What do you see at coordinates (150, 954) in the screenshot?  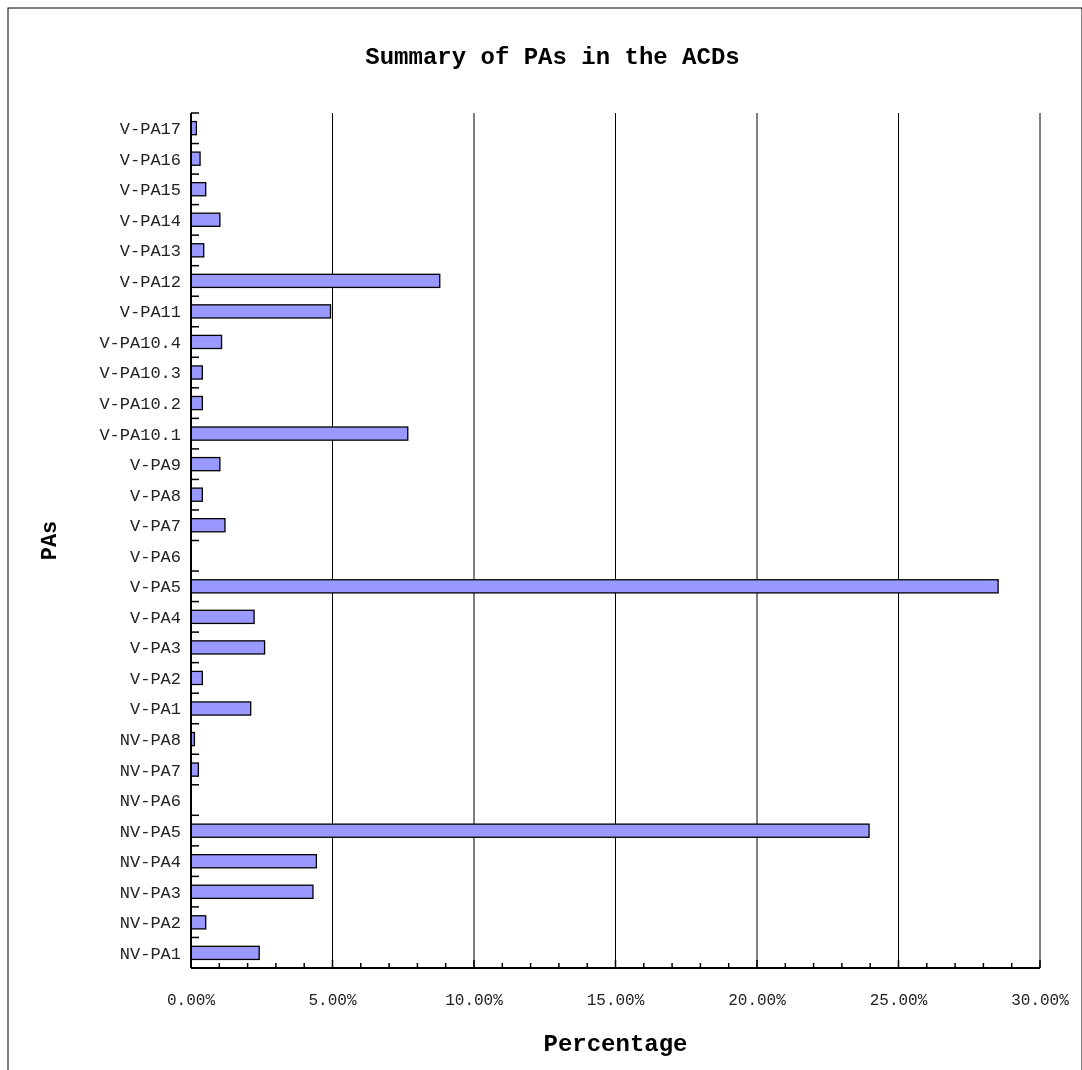 I see `y-tick-label: NV-PA1` at bounding box center [150, 954].